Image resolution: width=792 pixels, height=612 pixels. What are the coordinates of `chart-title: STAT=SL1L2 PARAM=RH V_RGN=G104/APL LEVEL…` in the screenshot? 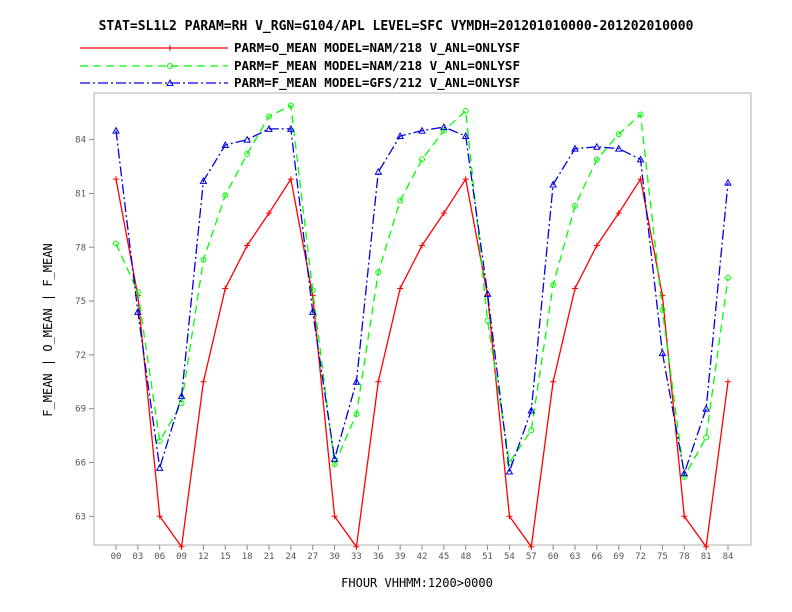 It's located at (396, 26).